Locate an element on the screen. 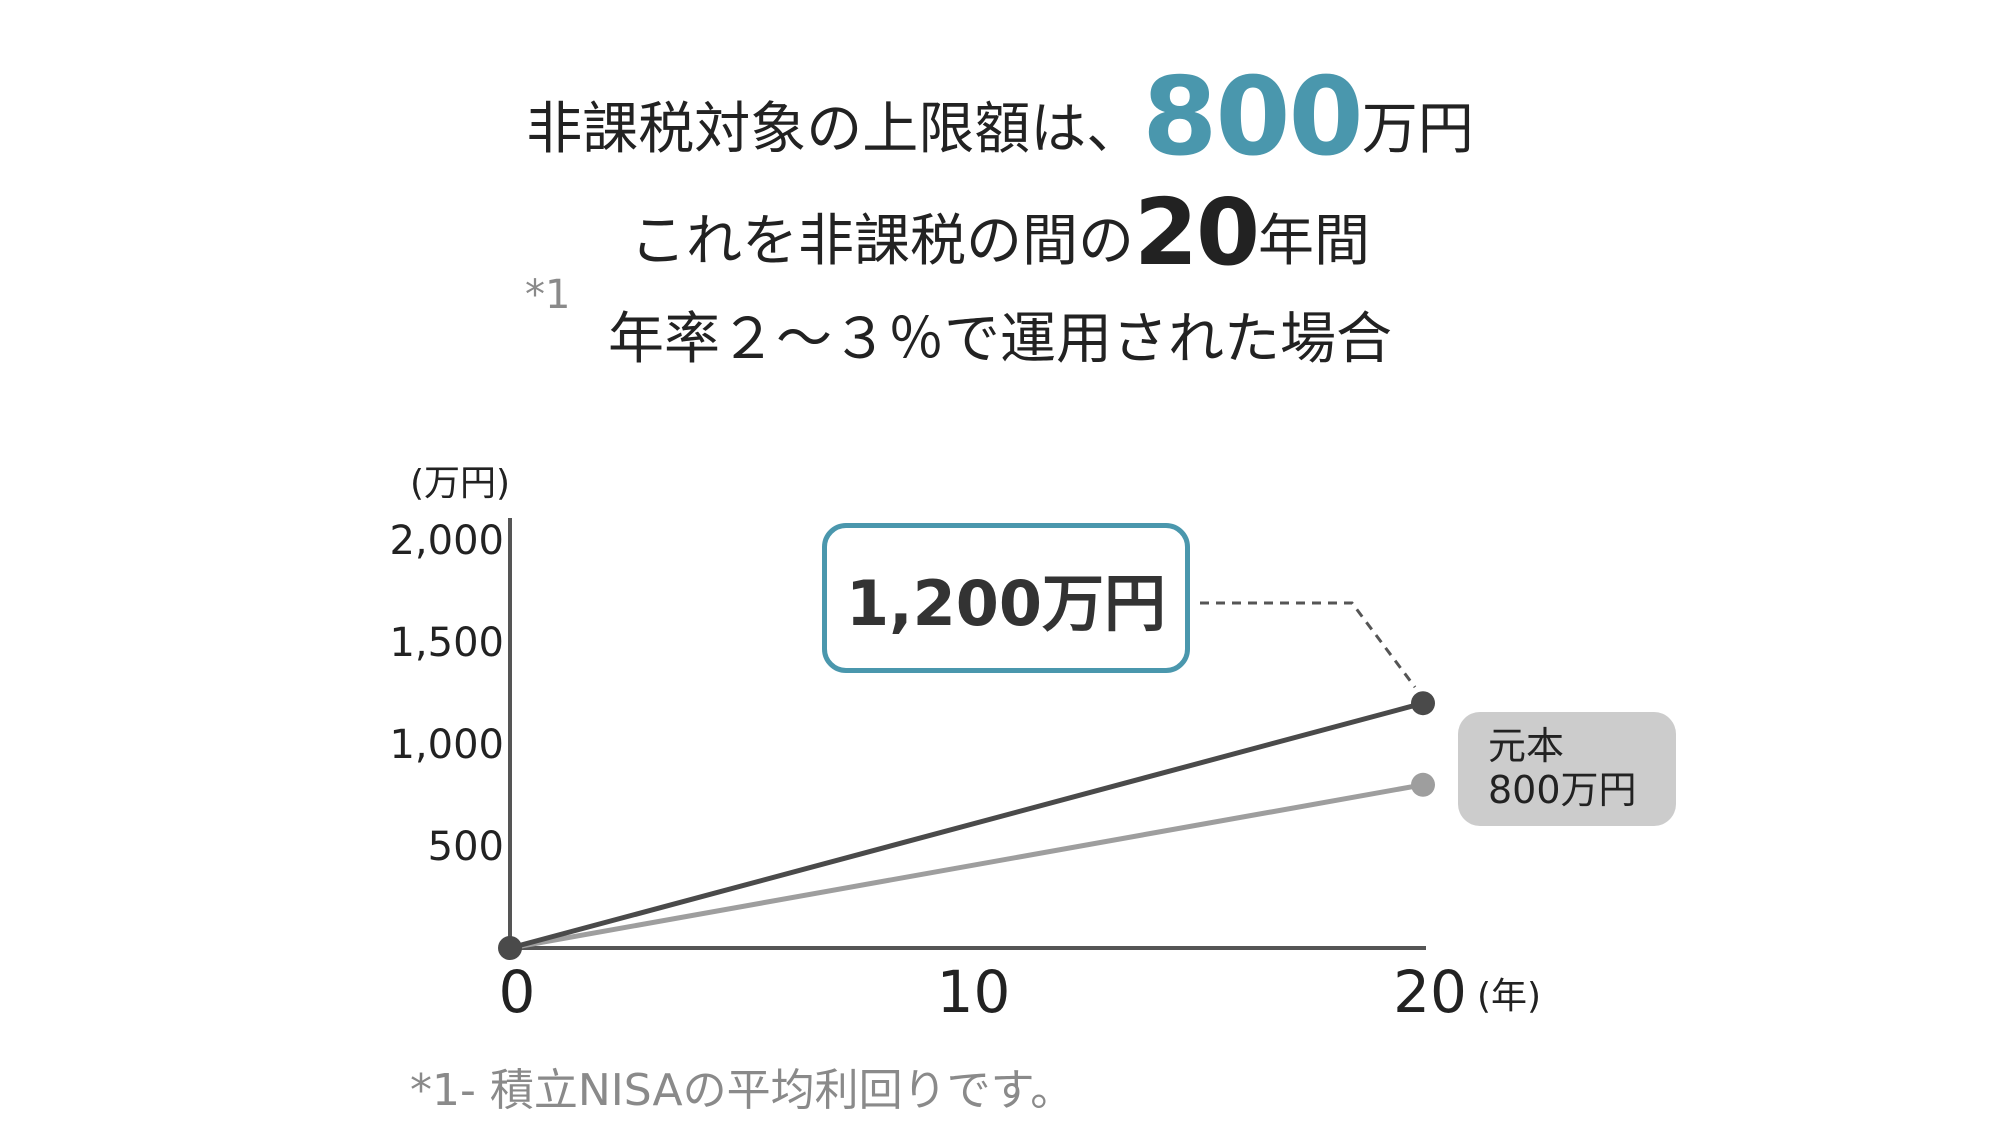 Image resolution: width=2000 pixels, height=1143 pixels. x-tick-label: 0 is located at coordinates (517, 992).